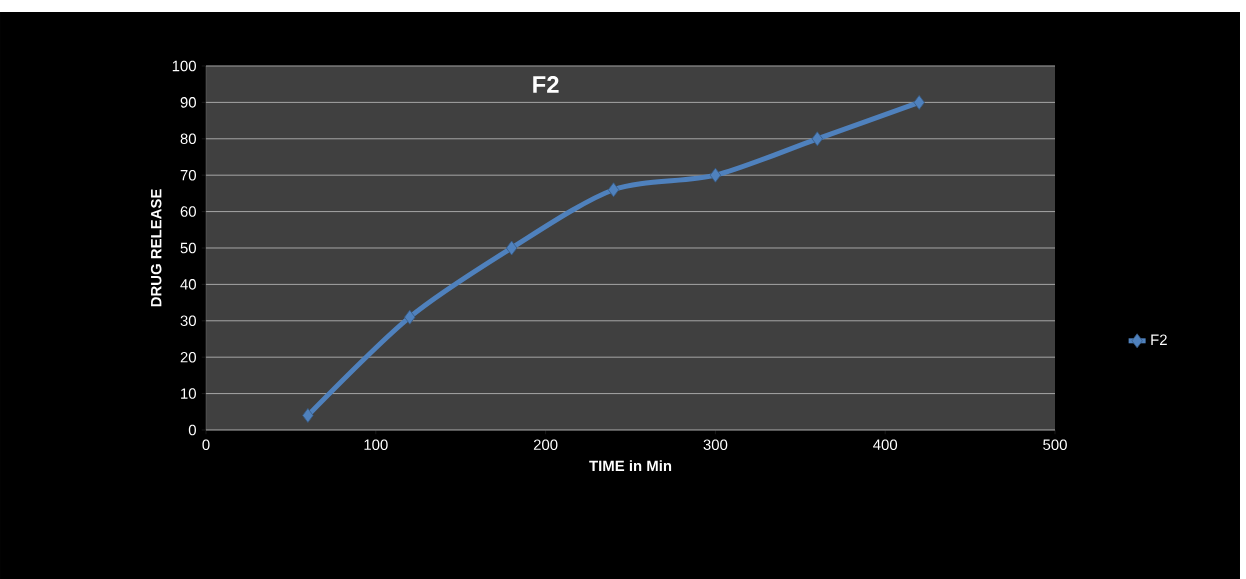 The height and width of the screenshot is (579, 1246). Describe the element at coordinates (188, 357) in the screenshot. I see `y-tick-label: 20` at that location.